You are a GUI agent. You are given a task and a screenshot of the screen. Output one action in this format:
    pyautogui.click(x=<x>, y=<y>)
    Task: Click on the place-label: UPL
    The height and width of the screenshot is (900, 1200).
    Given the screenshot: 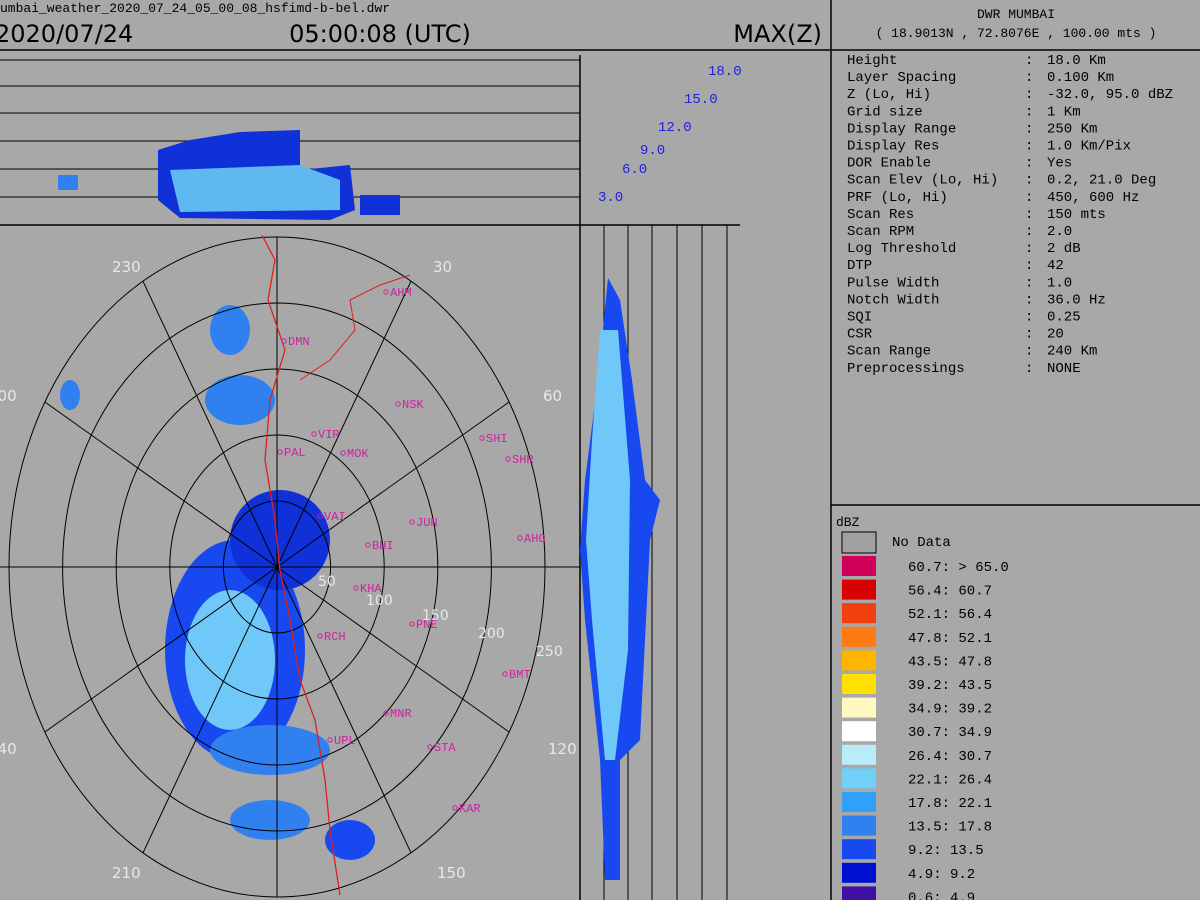 What is the action you would take?
    pyautogui.click(x=345, y=741)
    